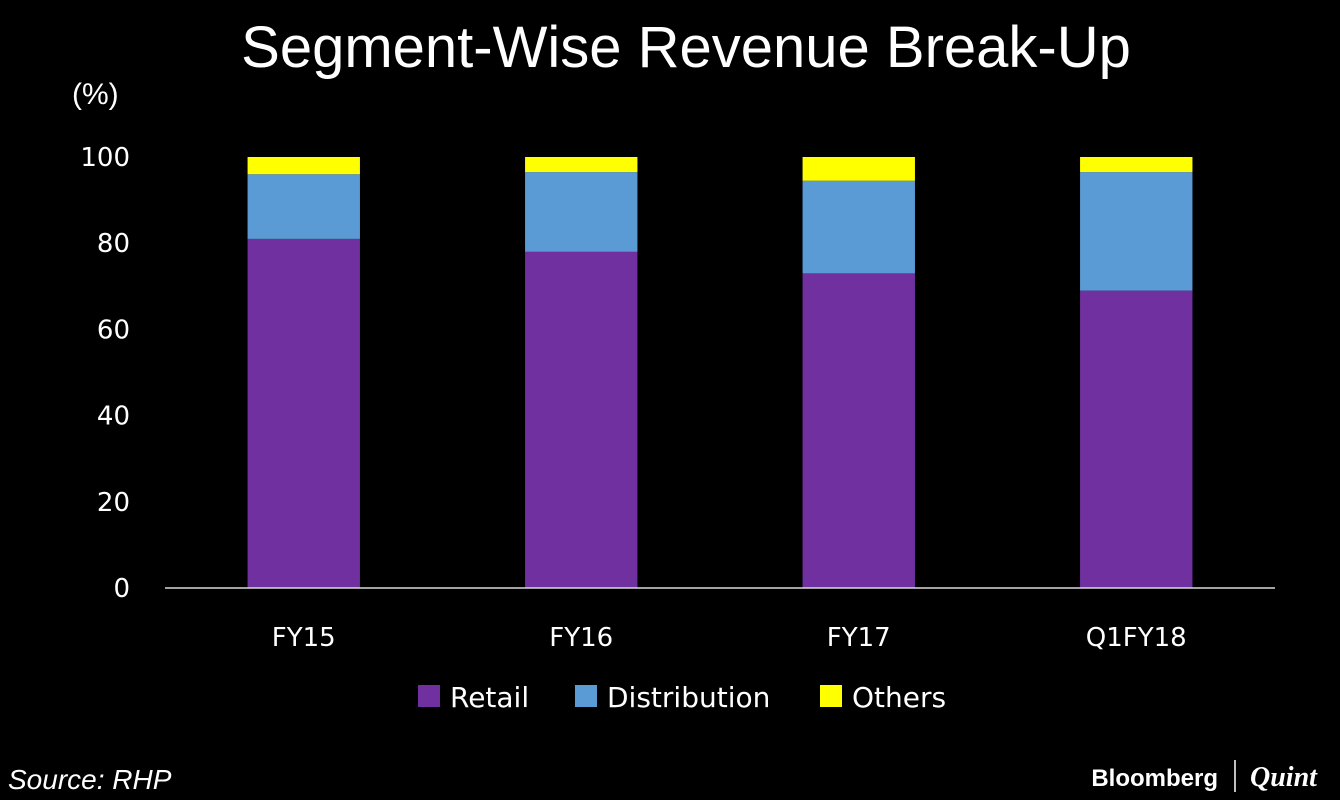  I want to click on bar-retail-q1fy18, so click(1136, 439).